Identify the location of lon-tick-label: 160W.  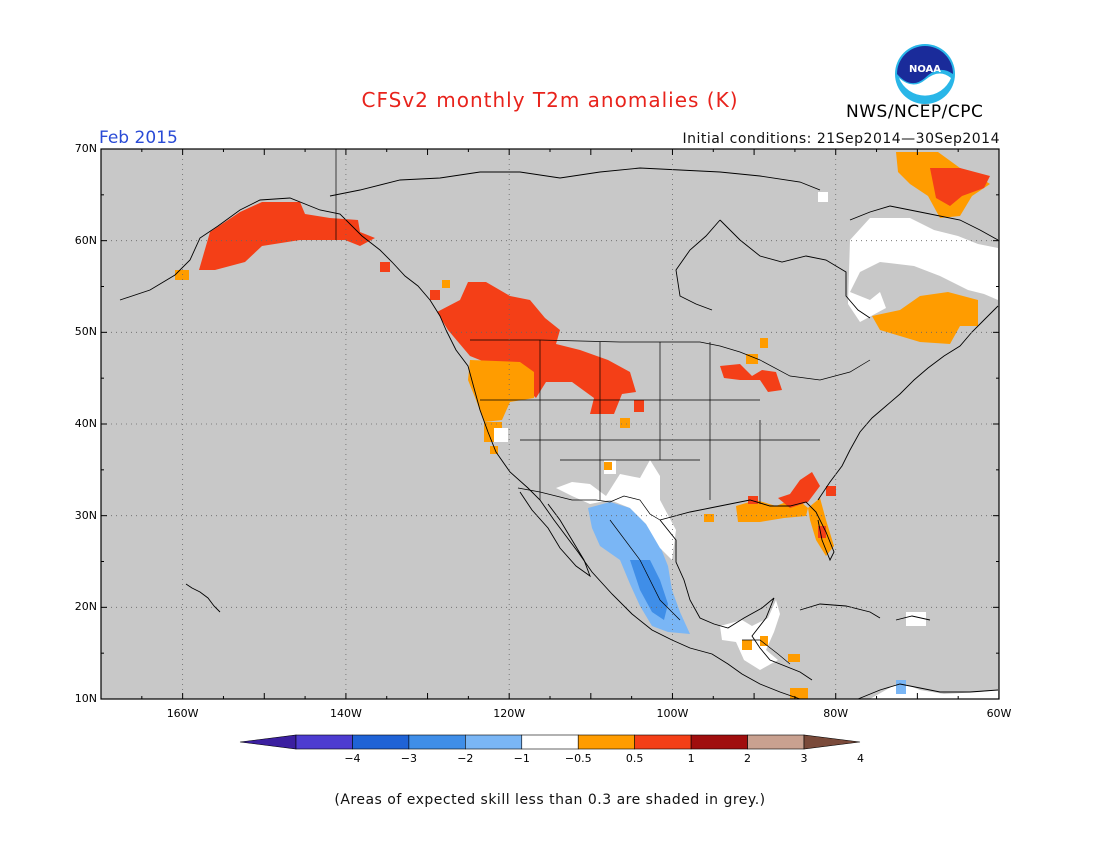
(182, 713).